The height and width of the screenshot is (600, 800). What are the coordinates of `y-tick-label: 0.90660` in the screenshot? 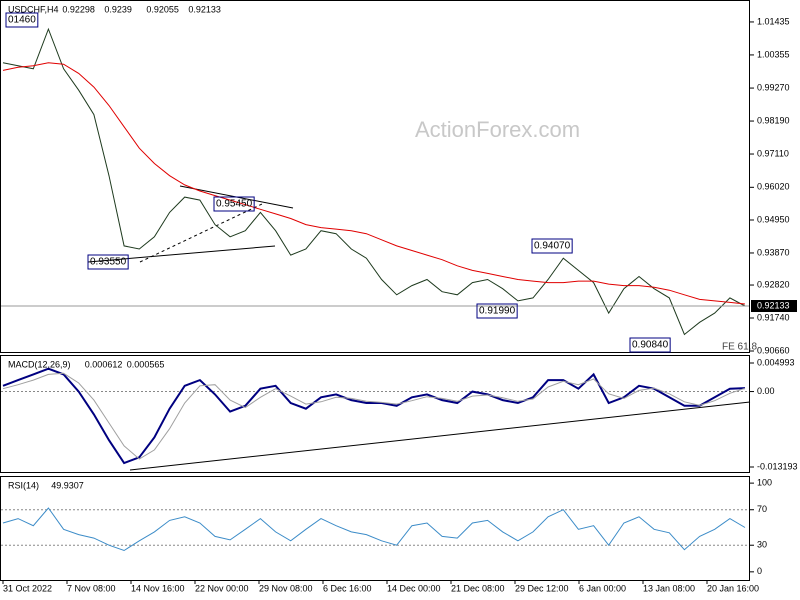 It's located at (773, 350).